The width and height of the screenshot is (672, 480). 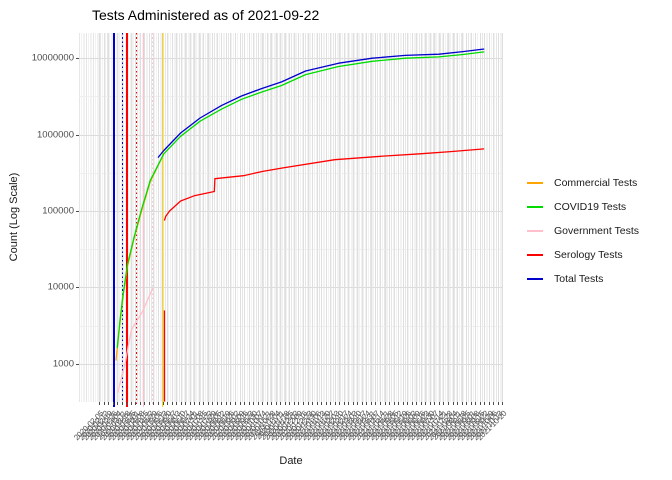 What do you see at coordinates (55, 135) in the screenshot?
I see `y-tick-label: 1000000` at bounding box center [55, 135].